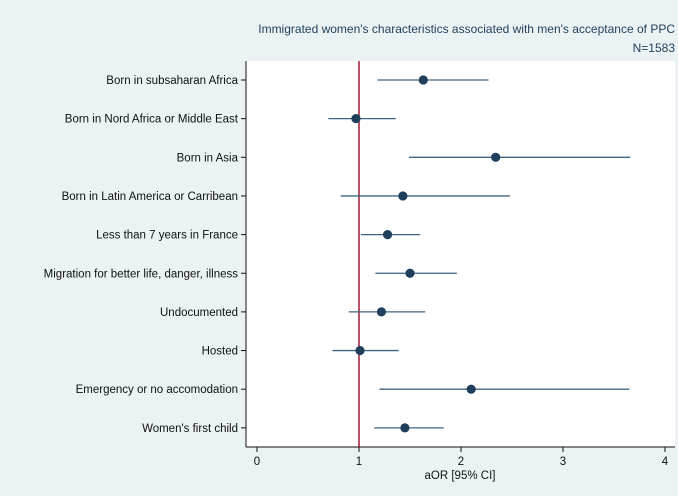  I want to click on y-tick-label: Undocumented, so click(199, 313).